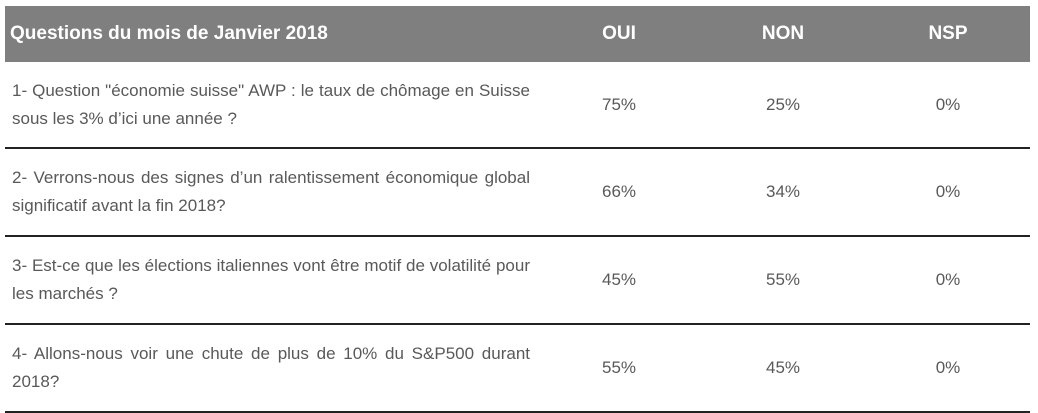 This screenshot has height=413, width=1038. Describe the element at coordinates (169, 33) in the screenshot. I see `header-questions: Questions du mois de Janvier 2018` at that location.